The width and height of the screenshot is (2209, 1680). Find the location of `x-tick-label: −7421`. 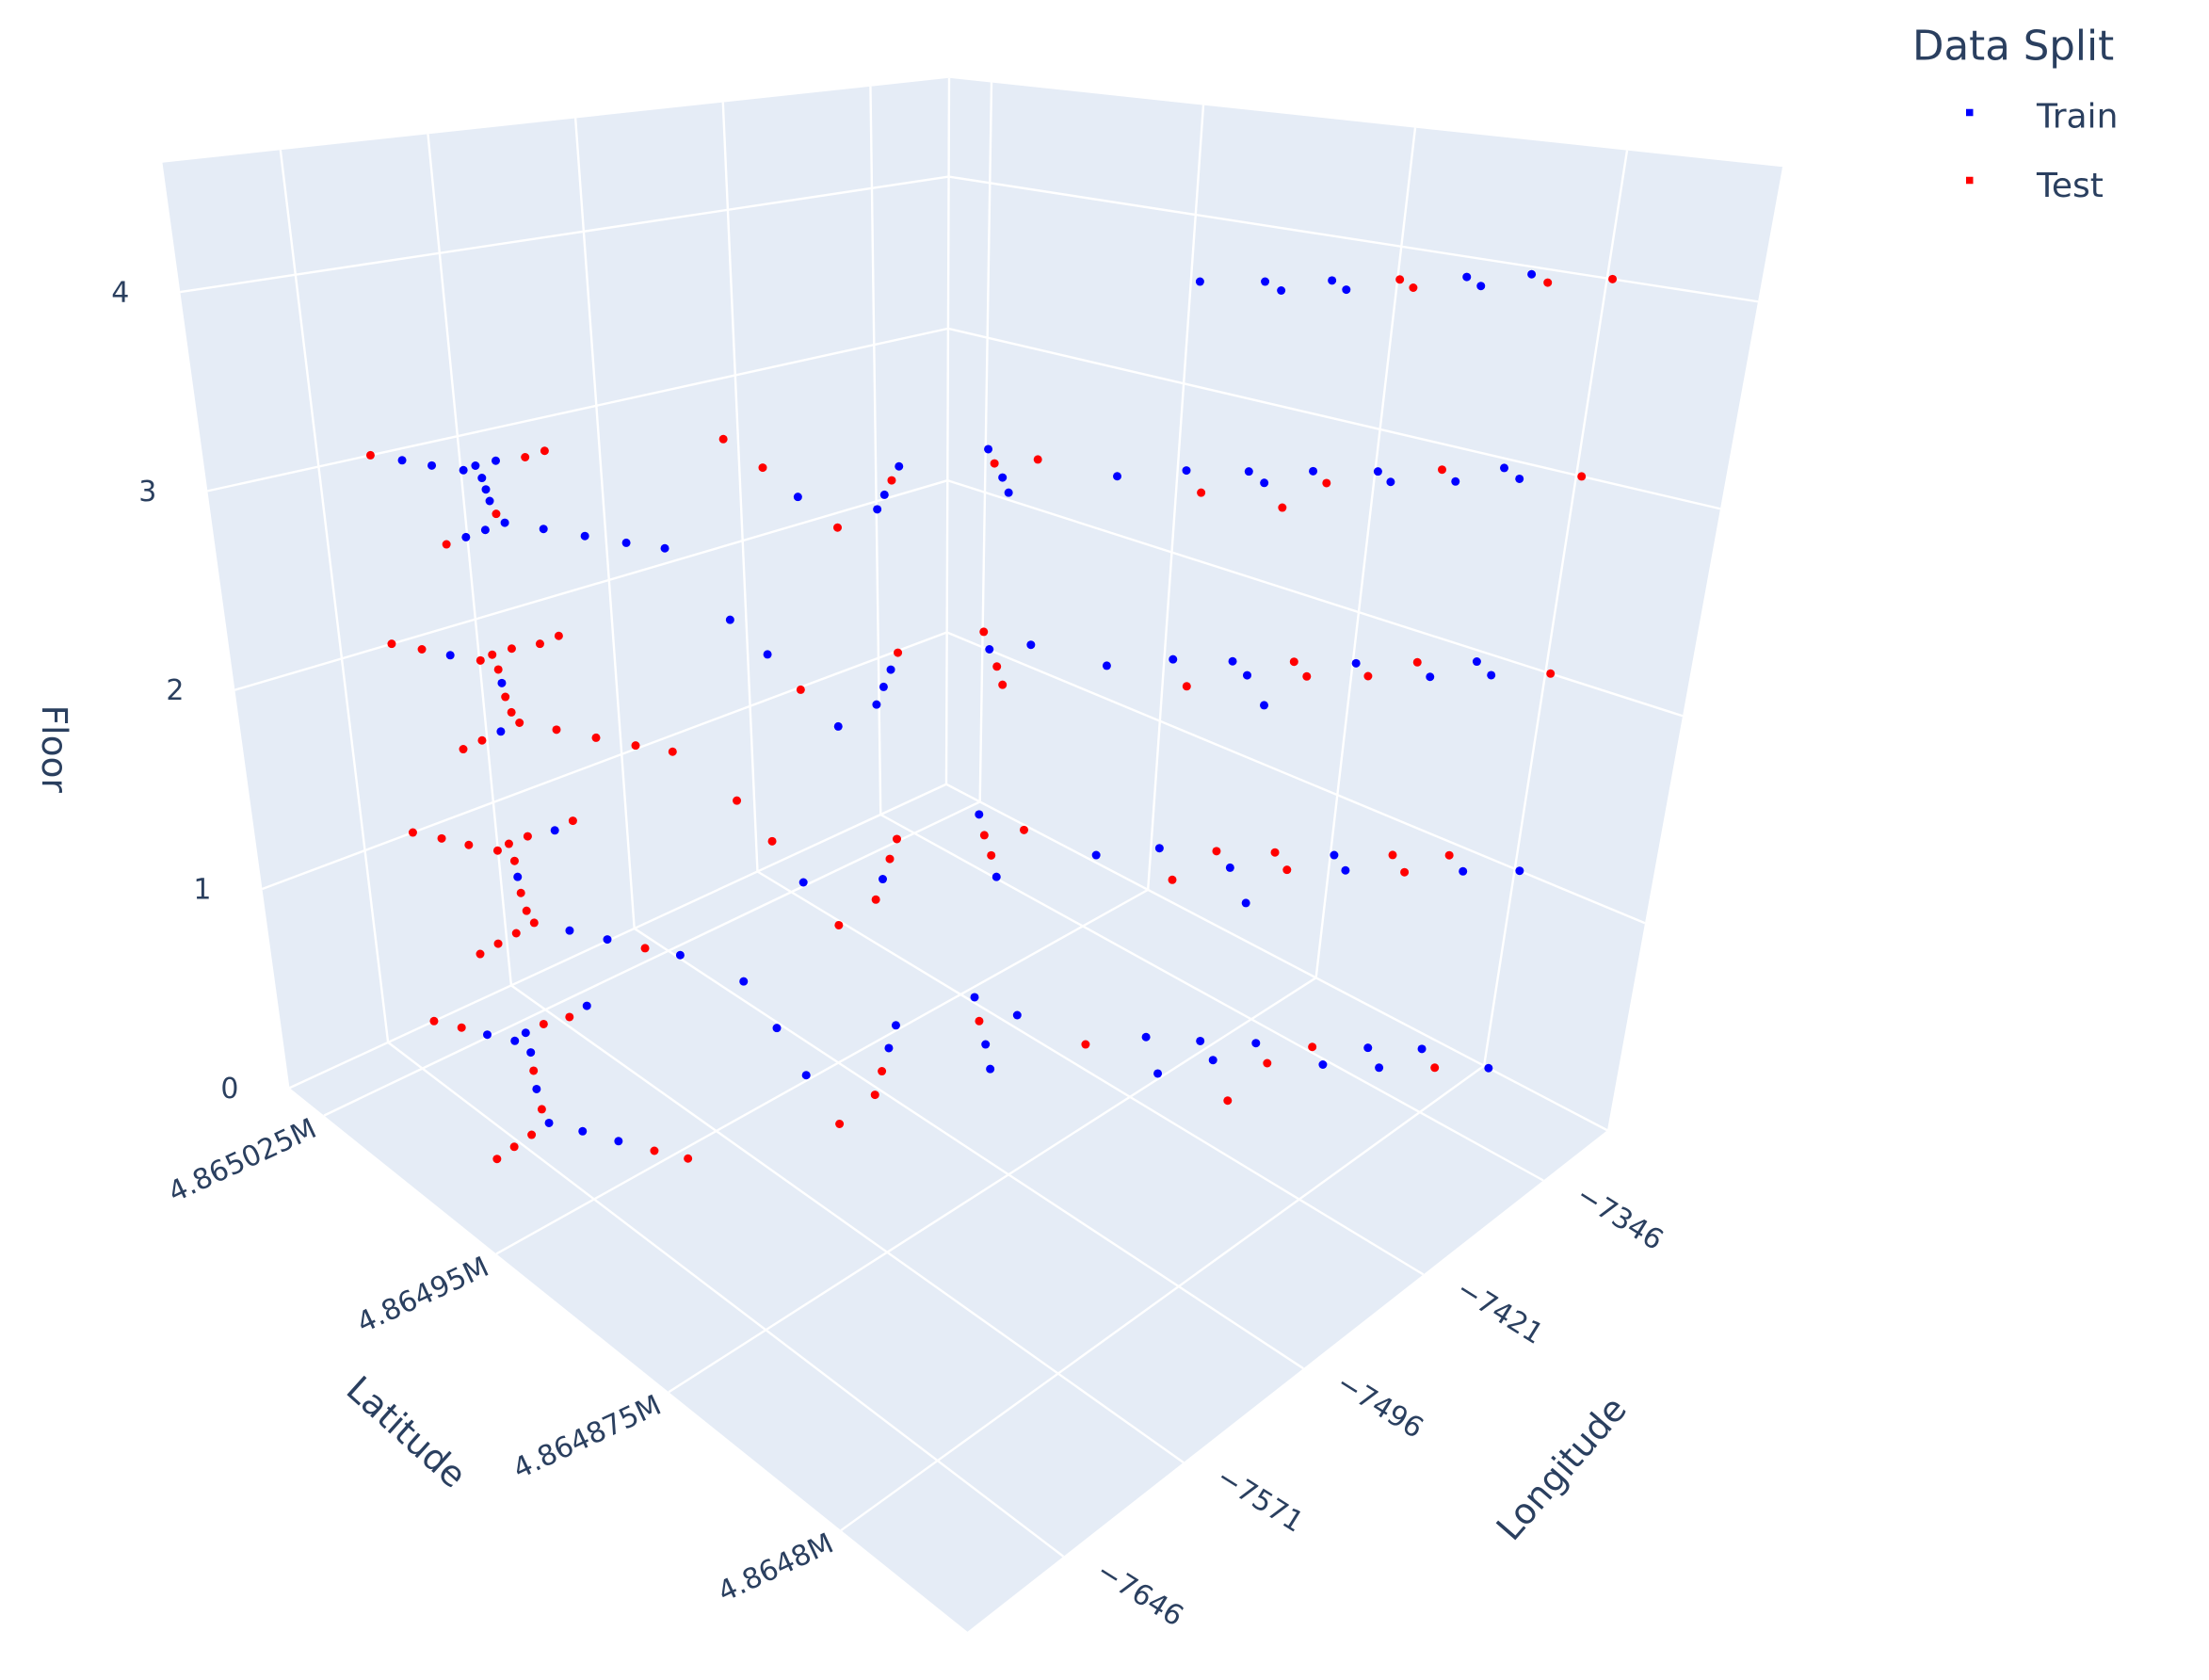

x-tick-label: −7421 is located at coordinates (1499, 1311).